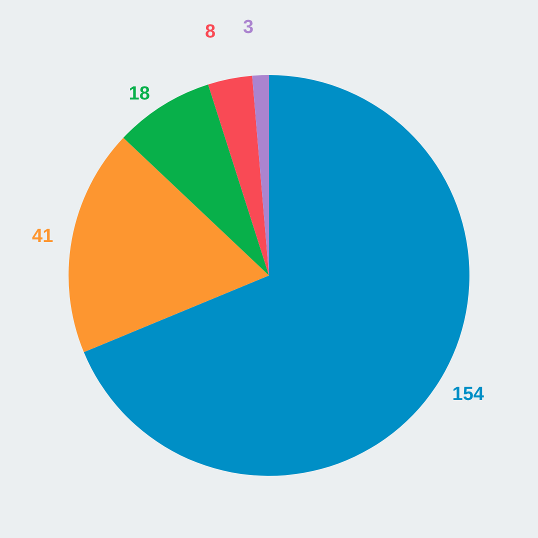 This screenshot has width=538, height=538. I want to click on data-label: 18, so click(139, 93).